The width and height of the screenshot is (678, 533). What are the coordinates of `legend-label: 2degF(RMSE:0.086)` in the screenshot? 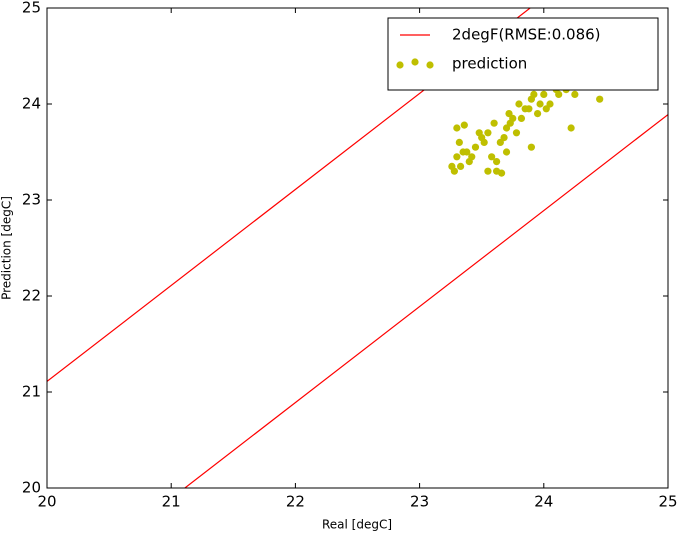 It's located at (526, 35).